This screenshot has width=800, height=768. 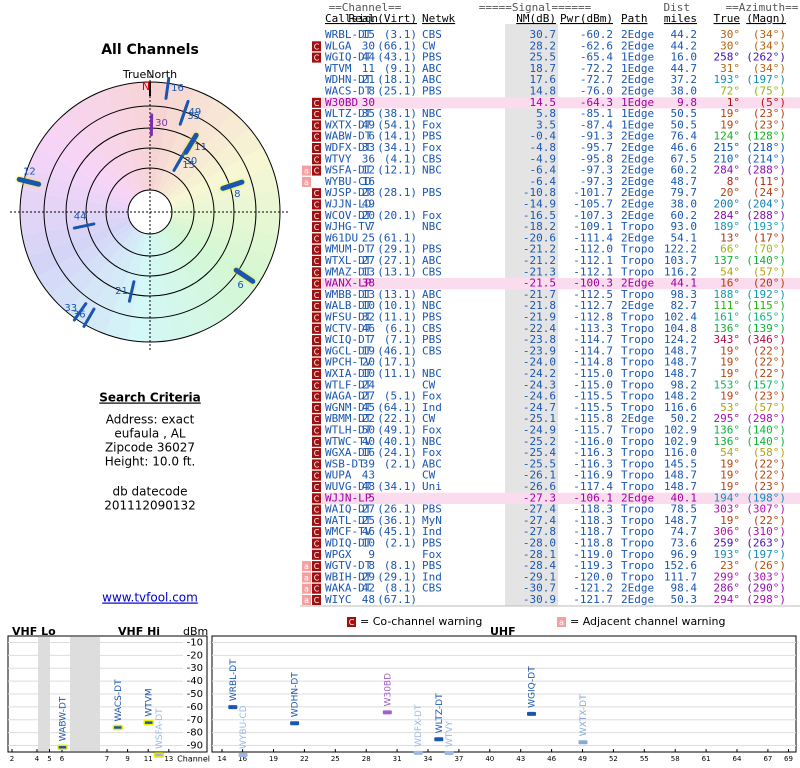 What do you see at coordinates (637, 68) in the screenshot?
I see `table-cell: 1Edge` at bounding box center [637, 68].